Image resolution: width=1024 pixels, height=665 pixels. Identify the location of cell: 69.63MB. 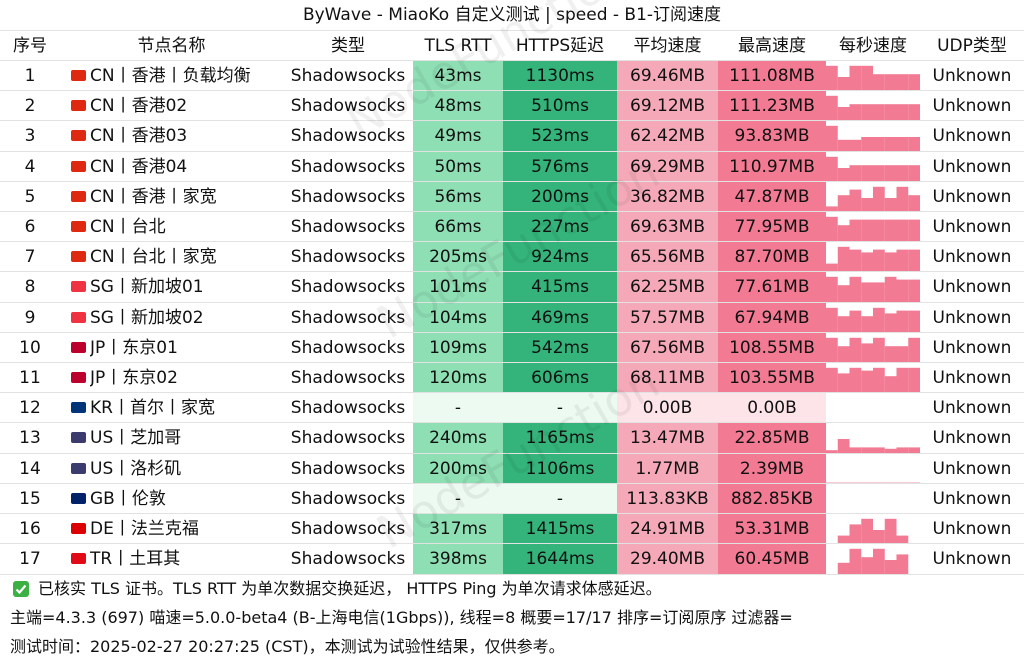
(667, 227).